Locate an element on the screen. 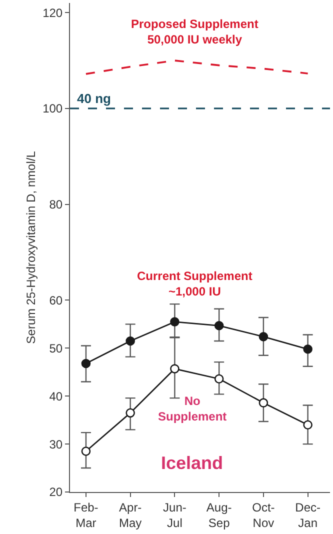 This screenshot has width=333, height=534. x-tick-label: Dec-Jan is located at coordinates (307, 515).